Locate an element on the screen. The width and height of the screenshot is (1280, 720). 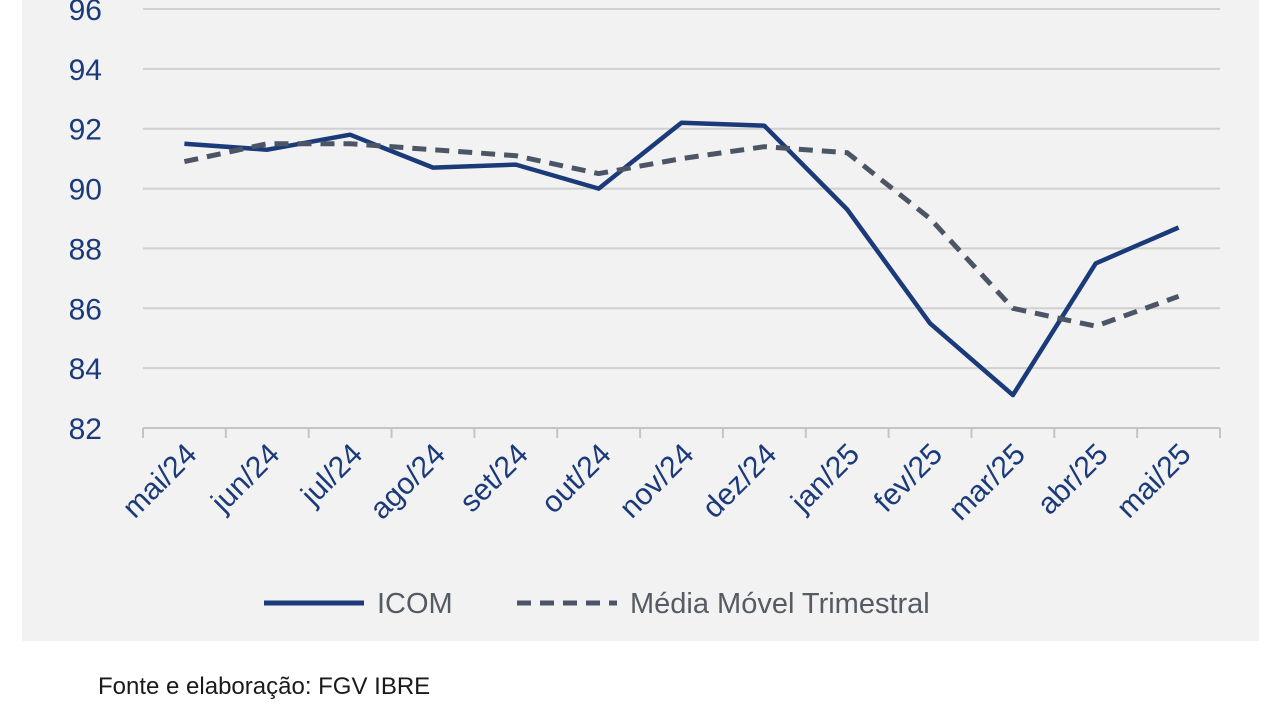
x-tick-label: mar/25 is located at coordinates (986, 482).